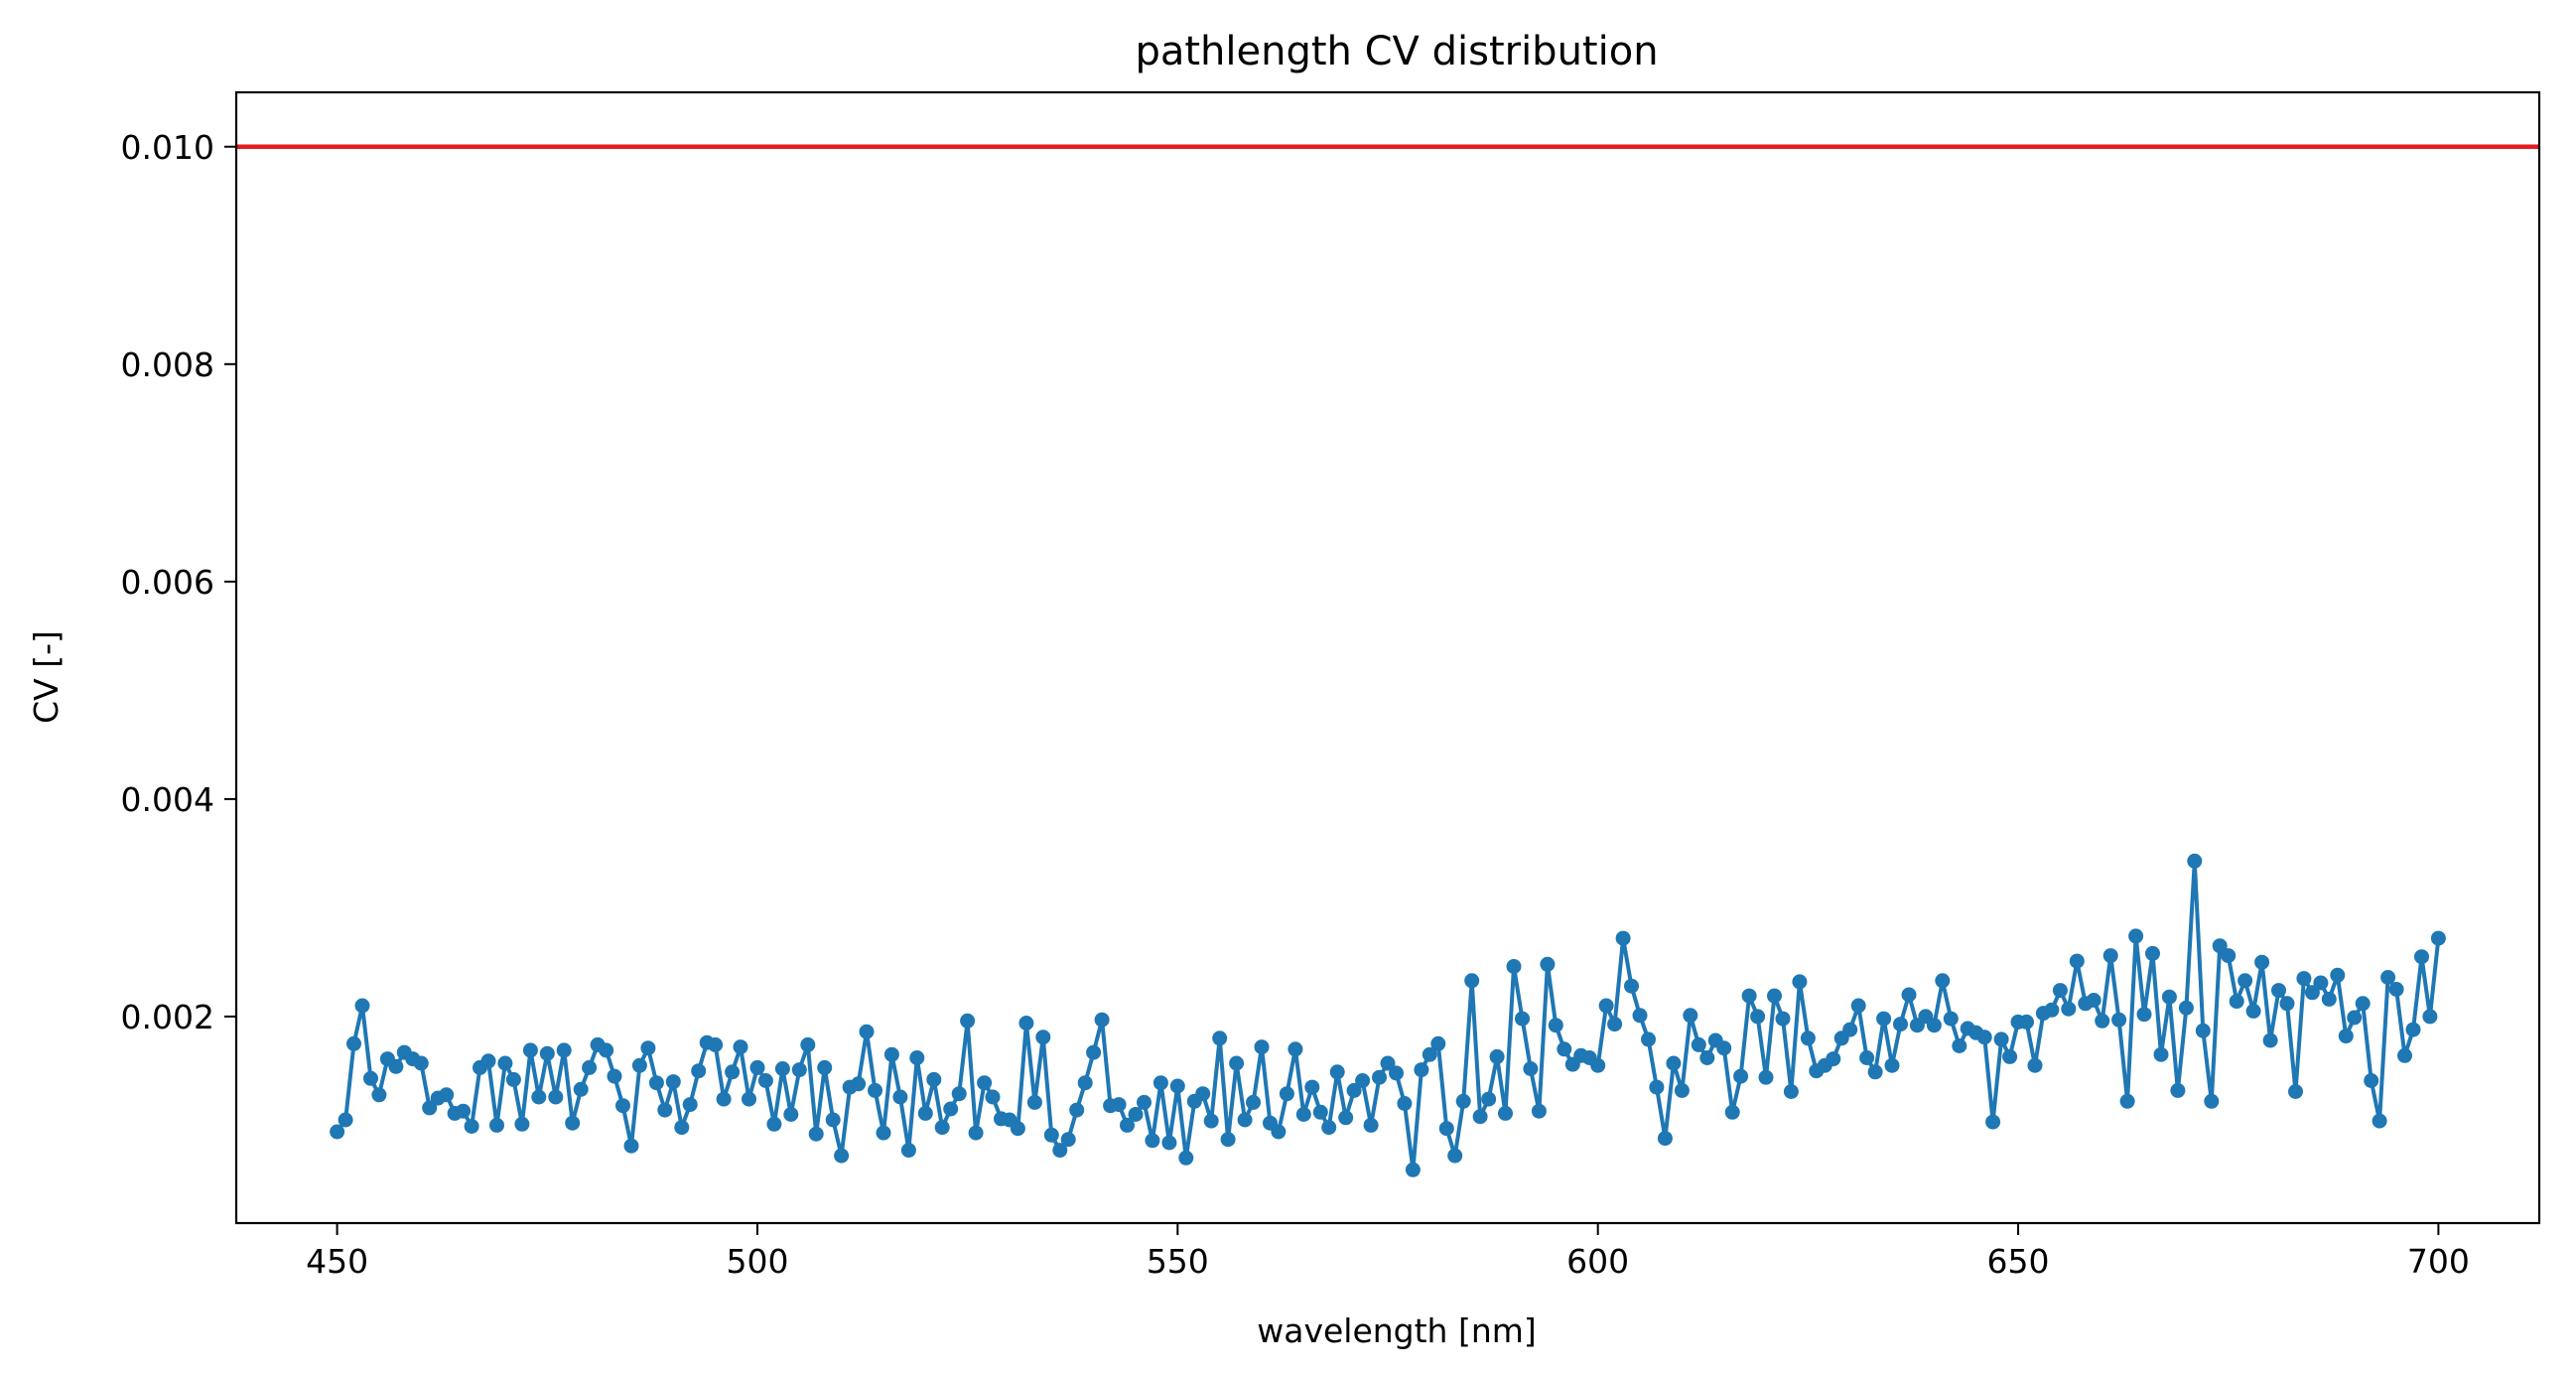  What do you see at coordinates (167, 1017) in the screenshot?
I see `y-tick-label: 0.002` at bounding box center [167, 1017].